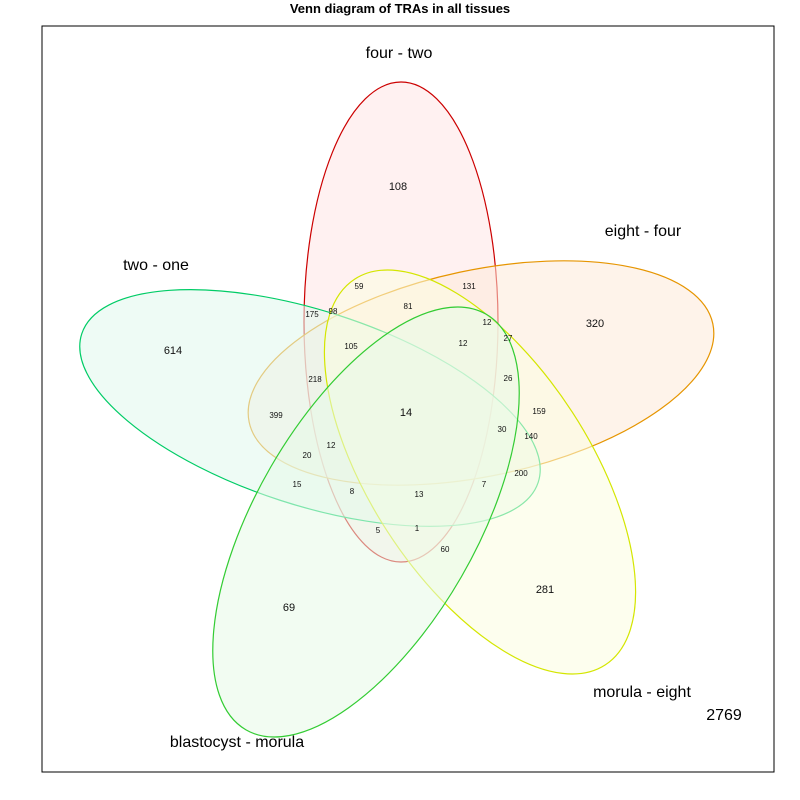  Describe the element at coordinates (595, 324) in the screenshot. I see `region-count: 320` at that location.